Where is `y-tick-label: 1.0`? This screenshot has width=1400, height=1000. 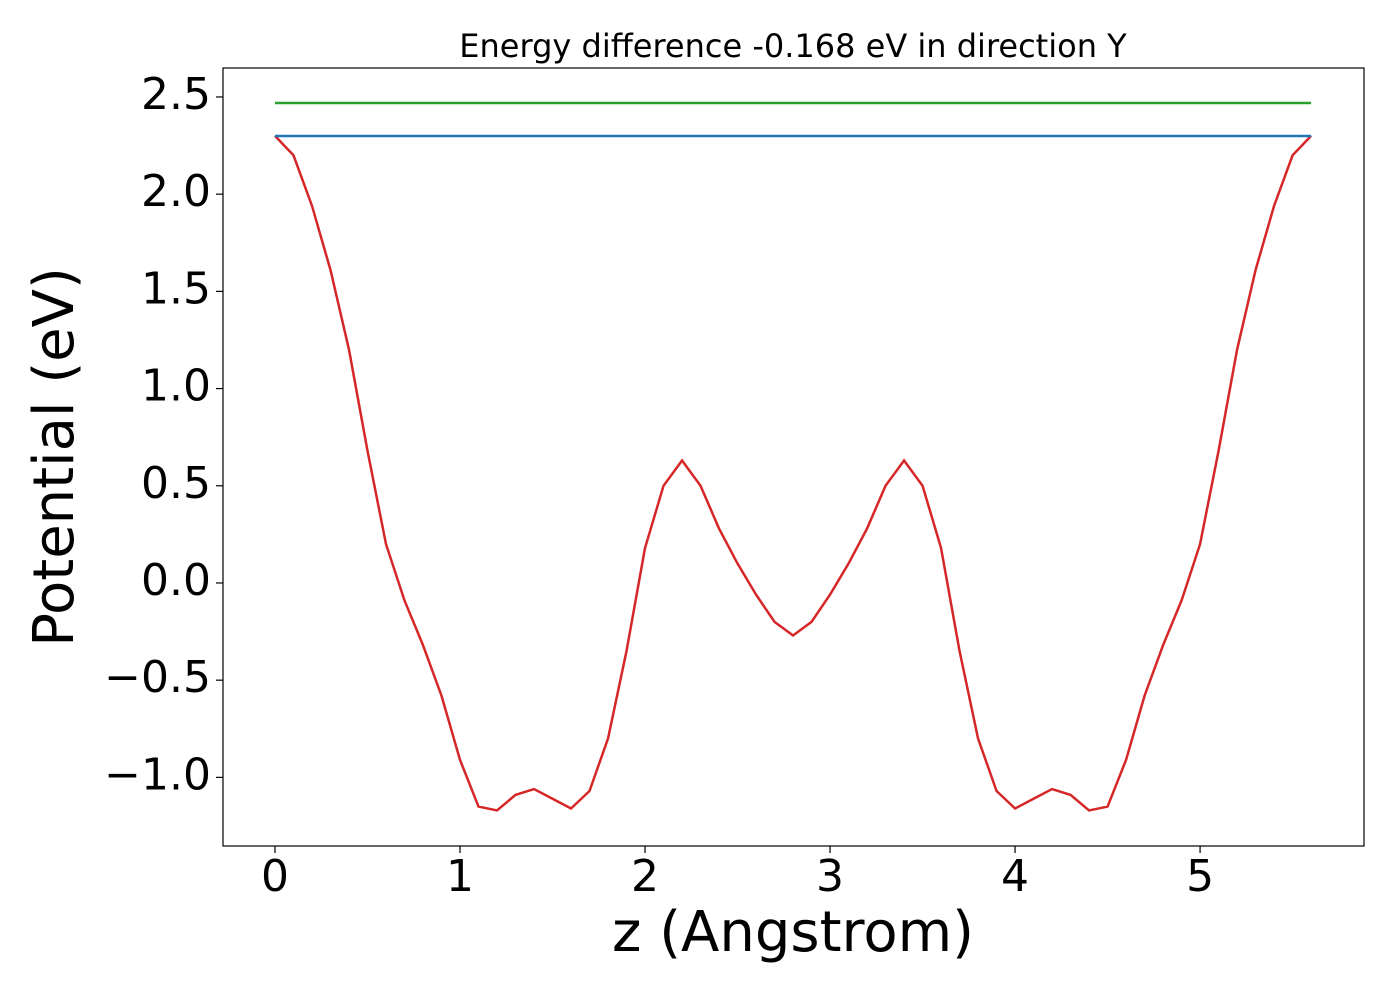 y-tick-label: 1.0 is located at coordinates (176, 386).